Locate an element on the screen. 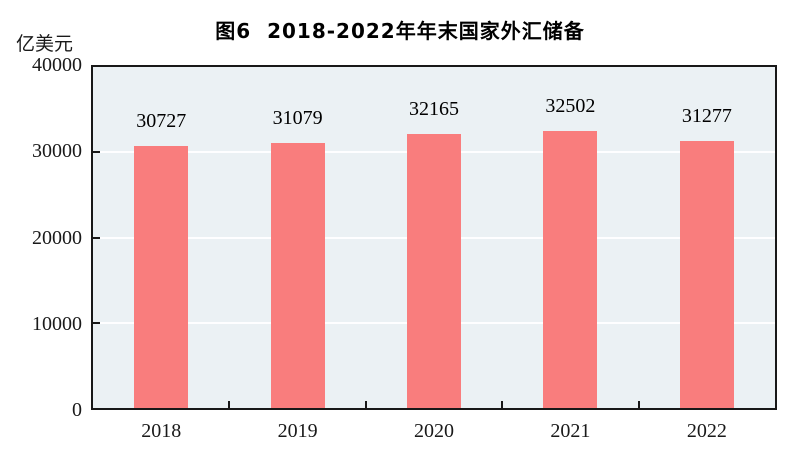  y-axis-tick-label: 0 is located at coordinates (77, 410).